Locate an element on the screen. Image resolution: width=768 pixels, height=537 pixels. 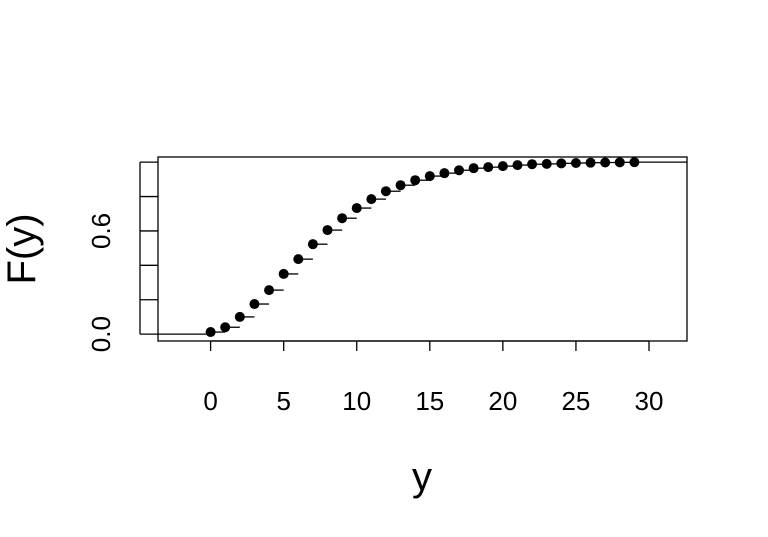
x-tick-label: 15 is located at coordinates (429, 401).